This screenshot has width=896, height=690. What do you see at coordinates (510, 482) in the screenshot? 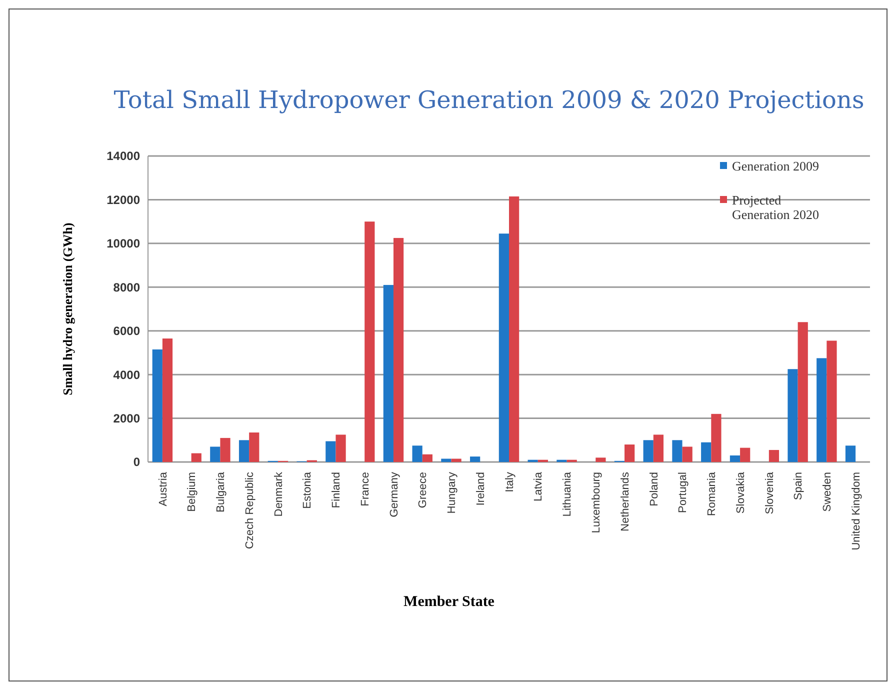
I see `x-tick-label: Italy` at bounding box center [510, 482].